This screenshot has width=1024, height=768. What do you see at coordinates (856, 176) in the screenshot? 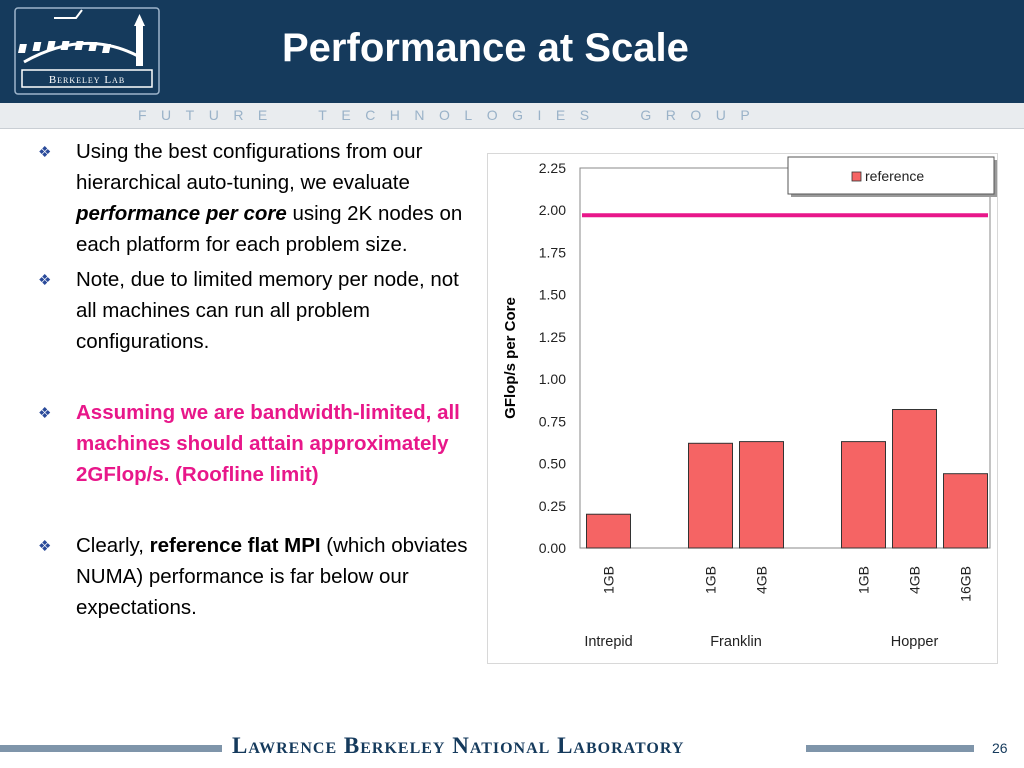
I see `legend-swatch` at bounding box center [856, 176].